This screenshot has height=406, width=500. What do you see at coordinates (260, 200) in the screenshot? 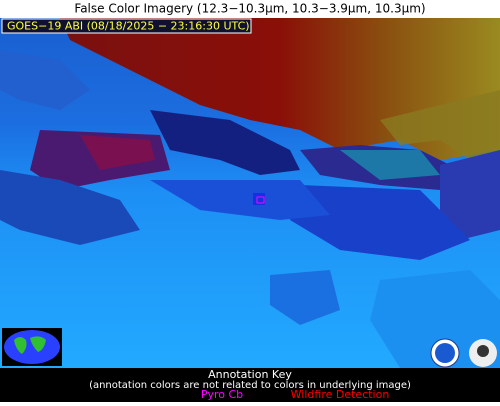
I see `pyro-cb-marker` at bounding box center [260, 200].